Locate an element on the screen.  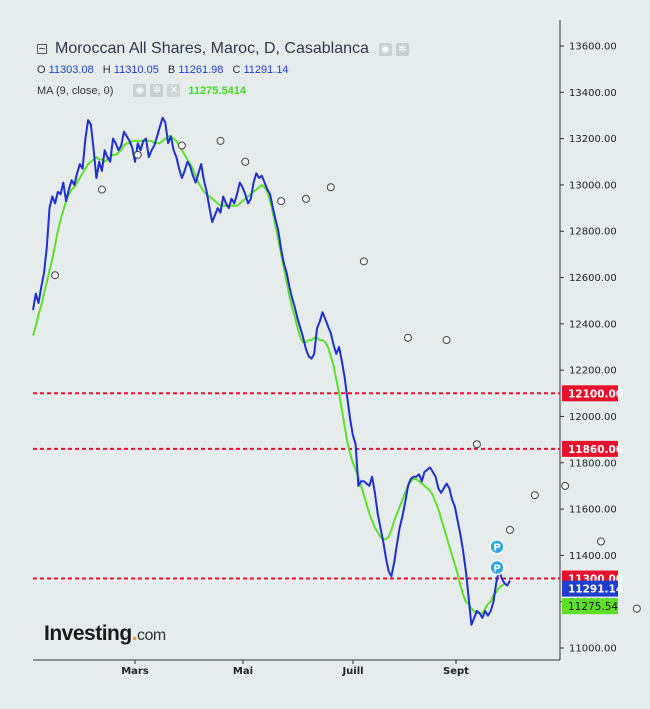
ma-last-label: 11275.54 is located at coordinates (593, 607).